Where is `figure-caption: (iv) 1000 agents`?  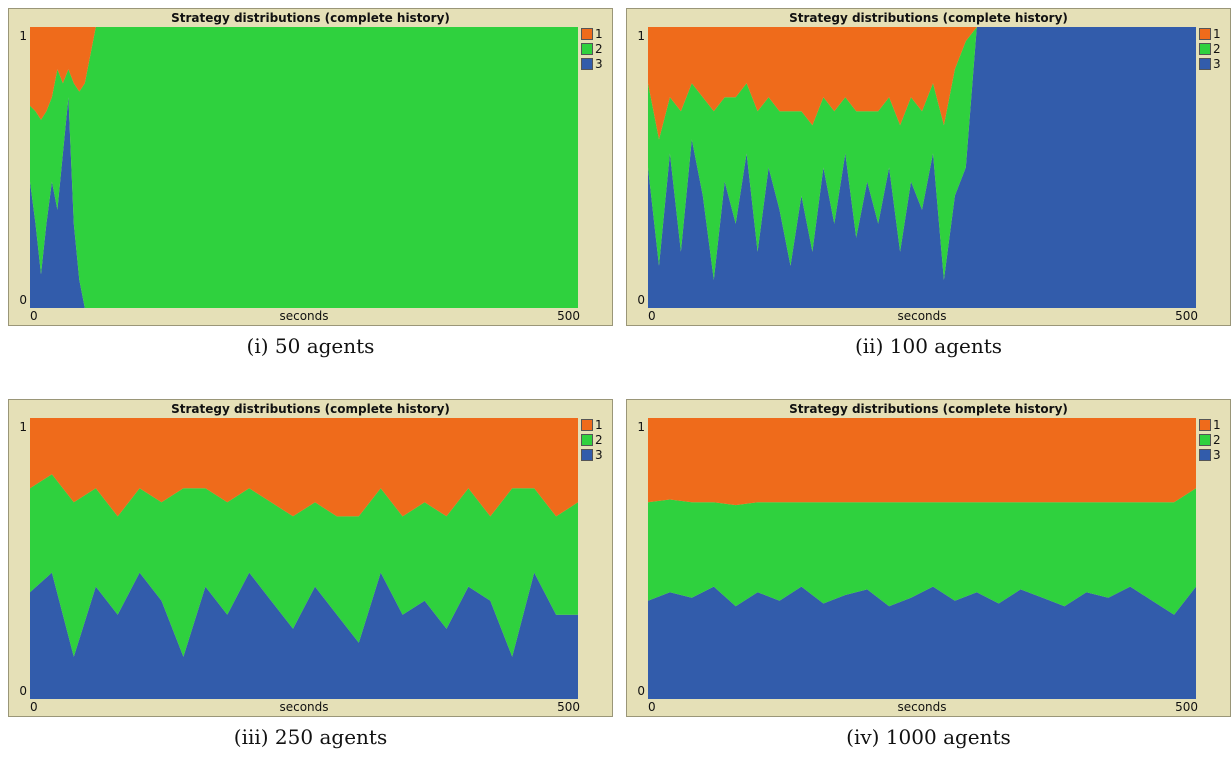 figure-caption: (iv) 1000 agents is located at coordinates (928, 737).